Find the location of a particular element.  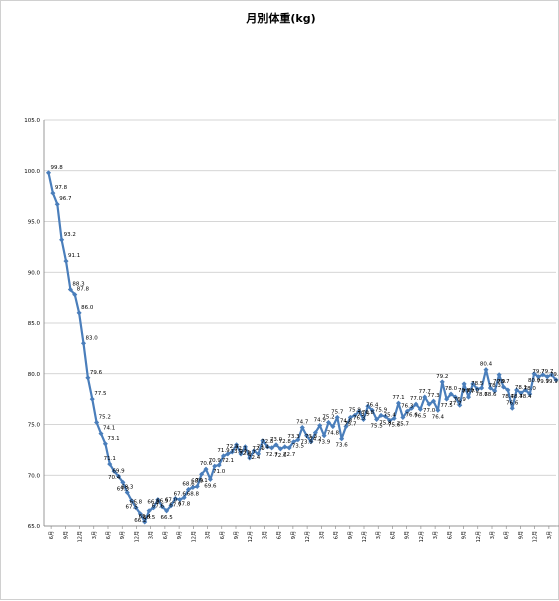

y-tick-label: 100.0 is located at coordinates (32, 172).